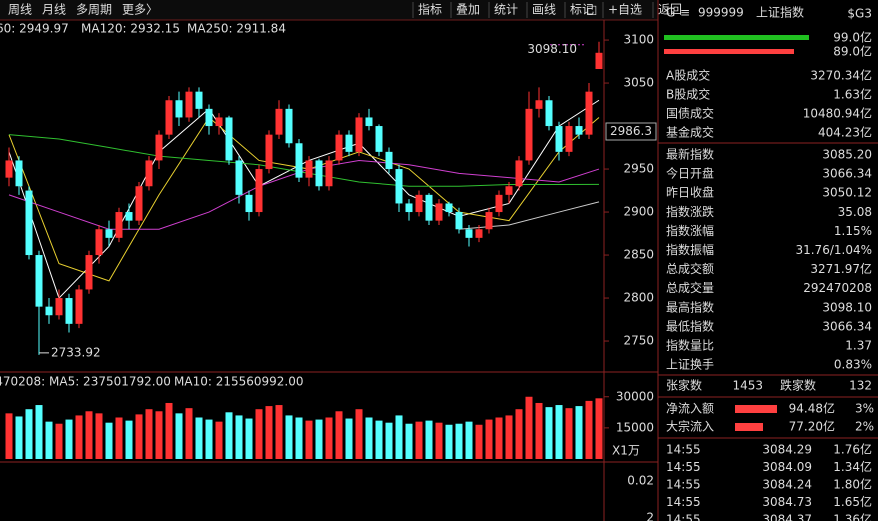  Describe the element at coordinates (110, 382) in the screenshot. I see `volume-ma: MA5: 237501792.00` at that location.